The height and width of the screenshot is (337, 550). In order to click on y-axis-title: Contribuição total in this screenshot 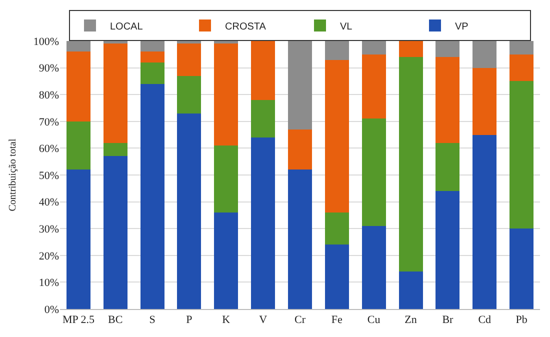, I will do `click(12, 175)`.